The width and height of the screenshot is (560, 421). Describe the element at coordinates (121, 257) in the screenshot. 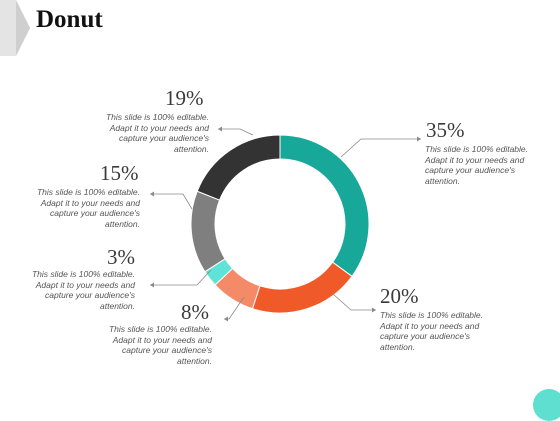

I see `pct-label-3: 3%` at that location.